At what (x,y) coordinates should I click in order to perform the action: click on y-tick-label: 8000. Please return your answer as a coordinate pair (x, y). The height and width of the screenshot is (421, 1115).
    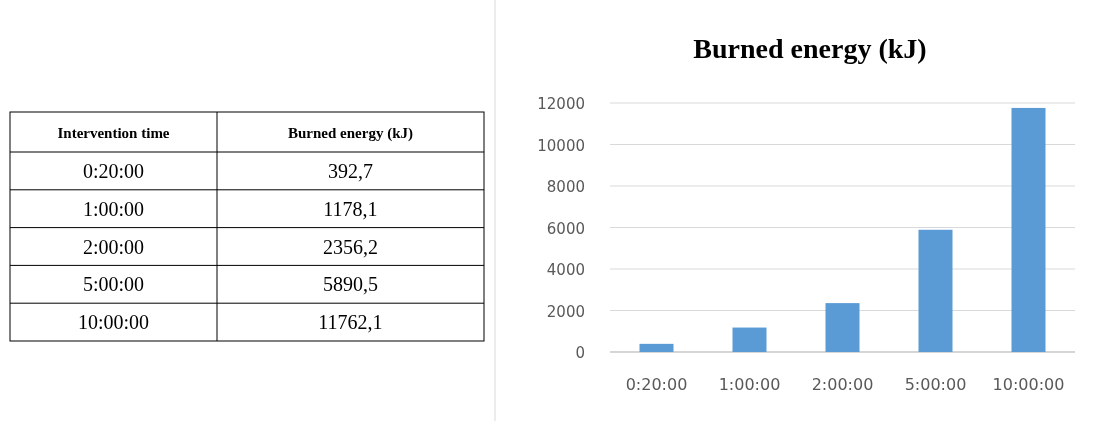
    Looking at the image, I should click on (565, 187).